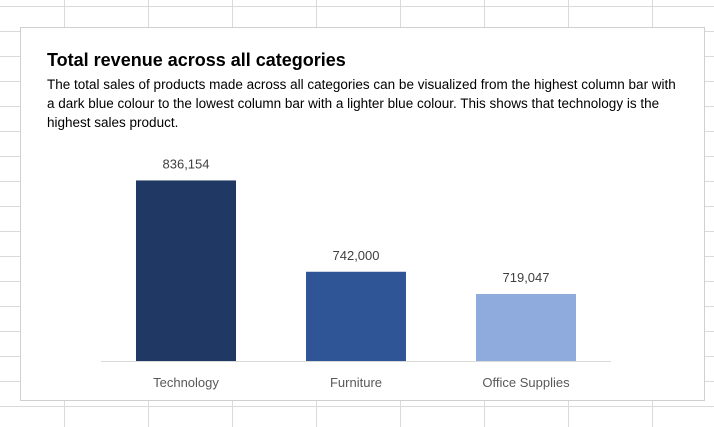 The height and width of the screenshot is (427, 714). I want to click on chart-title: Total revenue across all categories, so click(196, 60).